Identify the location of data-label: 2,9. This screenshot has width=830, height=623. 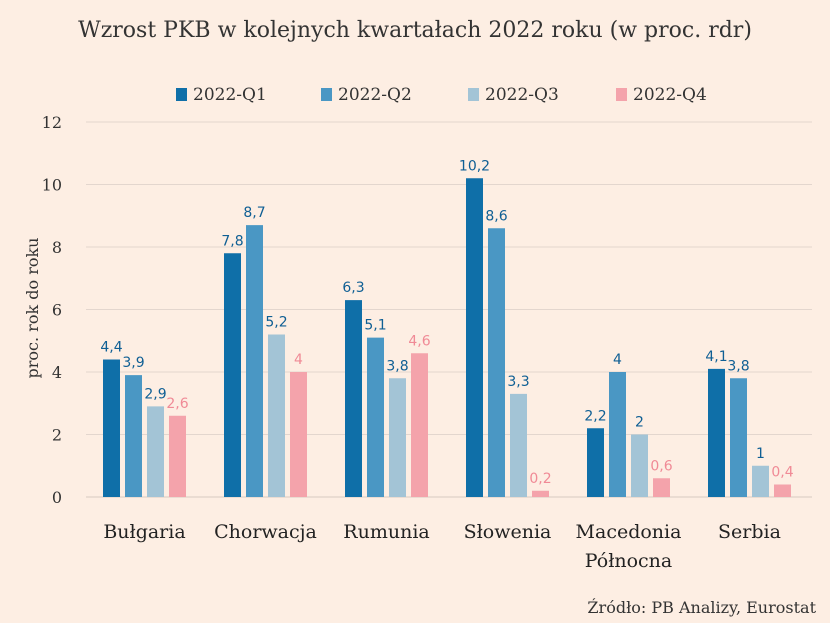
(155, 394).